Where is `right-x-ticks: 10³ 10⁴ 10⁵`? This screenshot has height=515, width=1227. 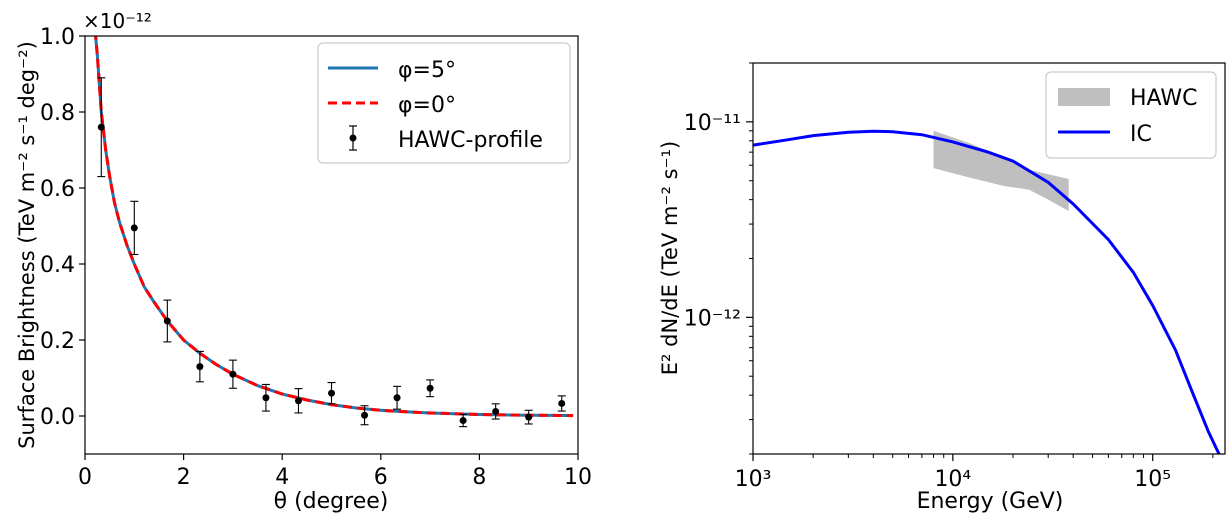
right-x-ticks: 10³ 10⁴ 10⁵ is located at coordinates (974, 473).